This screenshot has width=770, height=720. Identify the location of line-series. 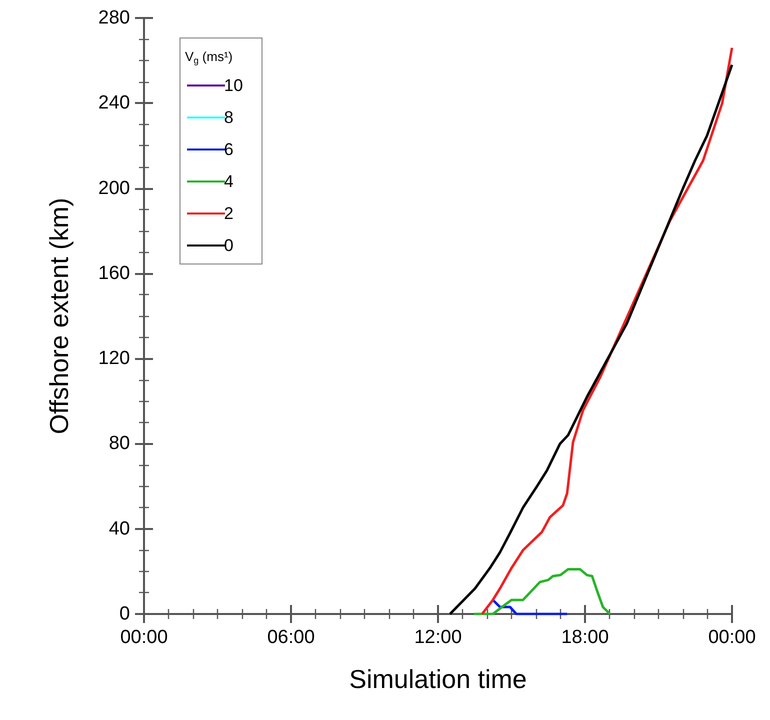
(542, 592).